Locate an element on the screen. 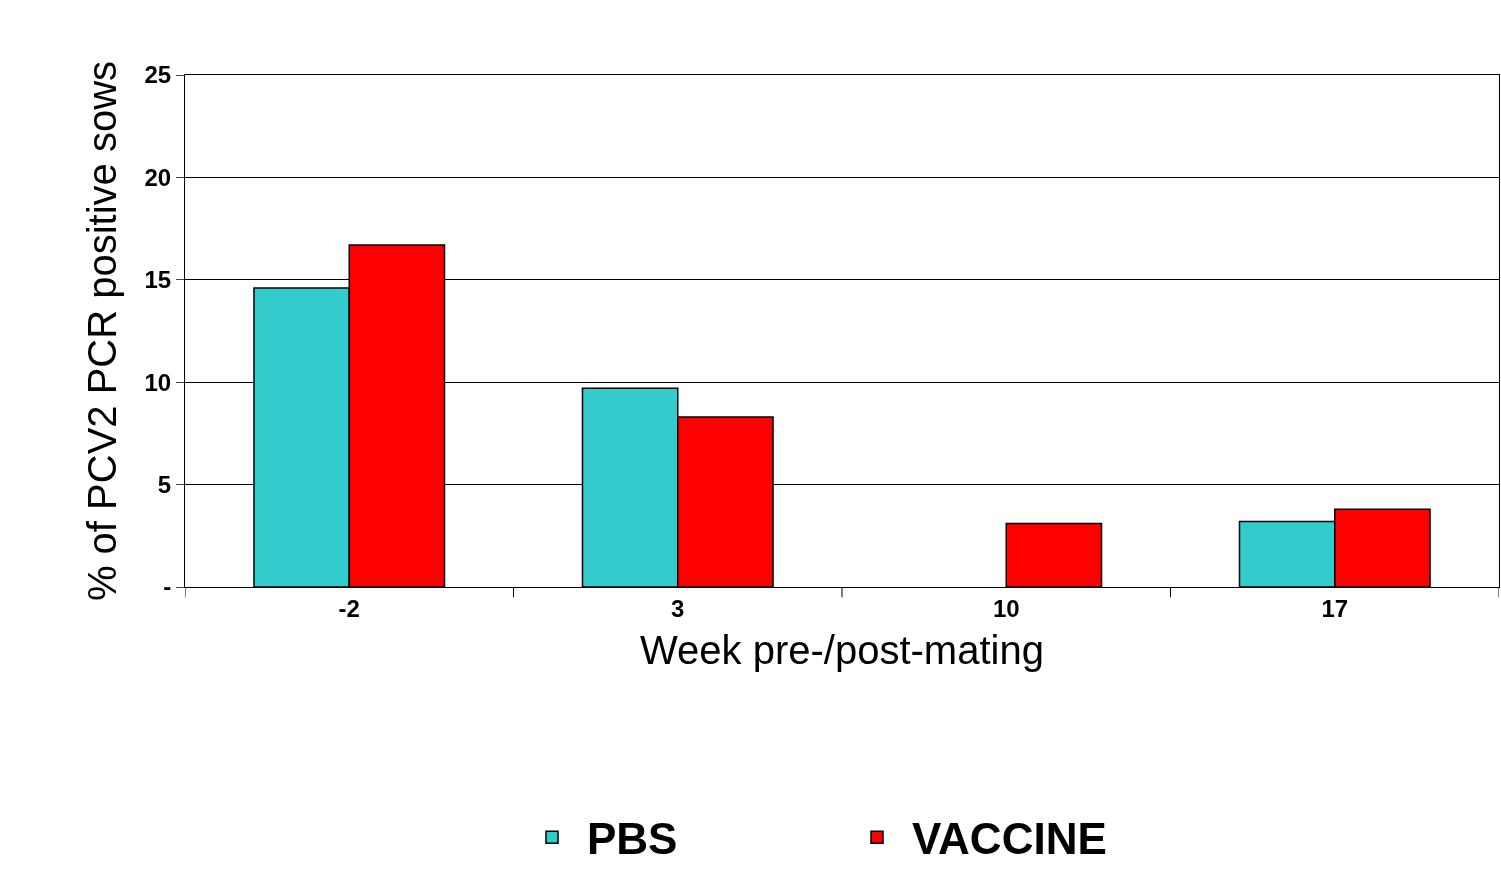  y-tick-label: - is located at coordinates (167, 587).